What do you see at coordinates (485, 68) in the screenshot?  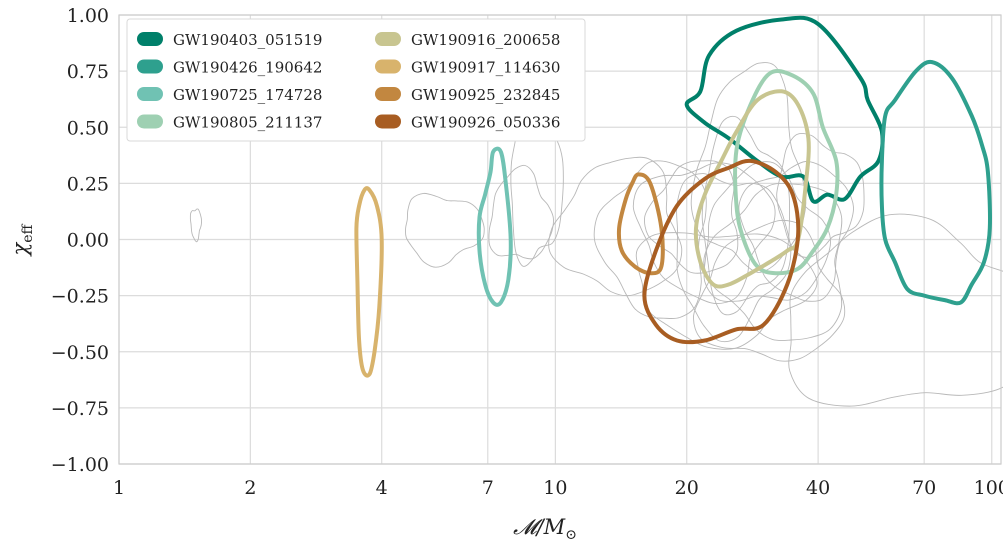 I see `legend-label: GW190917_114630` at bounding box center [485, 68].